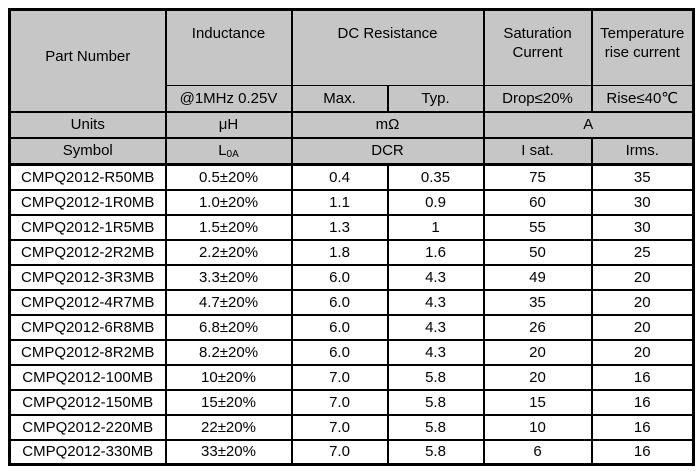  I want to click on cell-part-number: CMPQ2012-330MB, so click(87, 452).